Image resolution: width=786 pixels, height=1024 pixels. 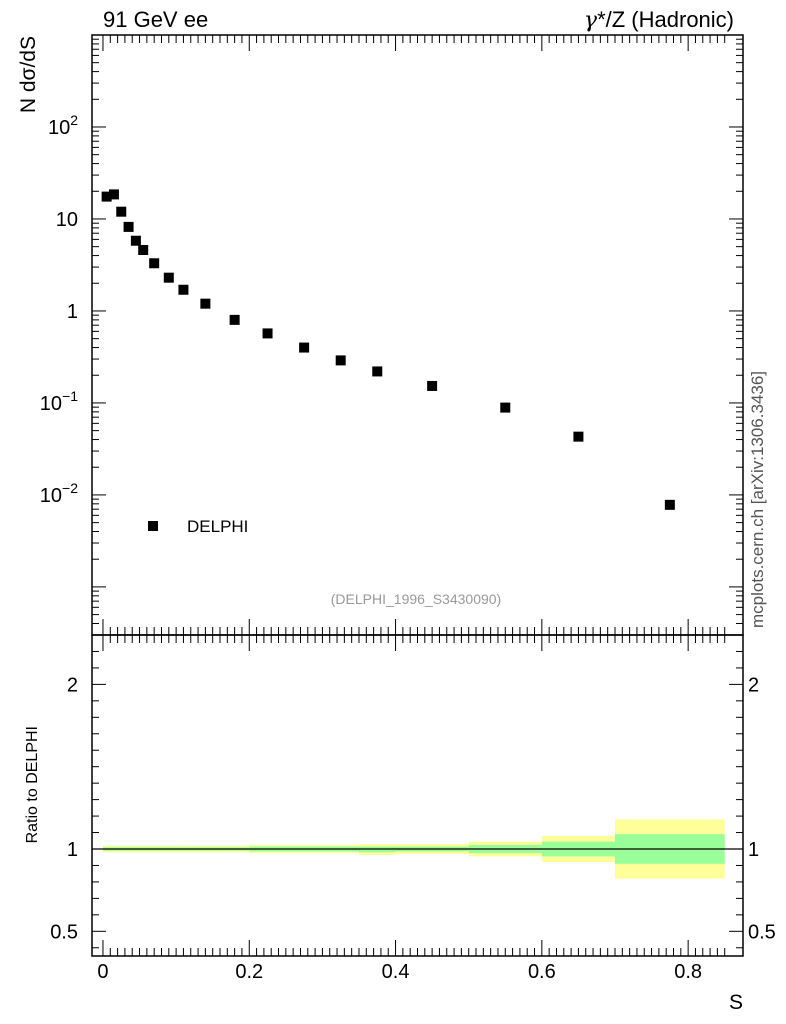 I want to click on y-tick-label: 1, so click(x=72, y=312).